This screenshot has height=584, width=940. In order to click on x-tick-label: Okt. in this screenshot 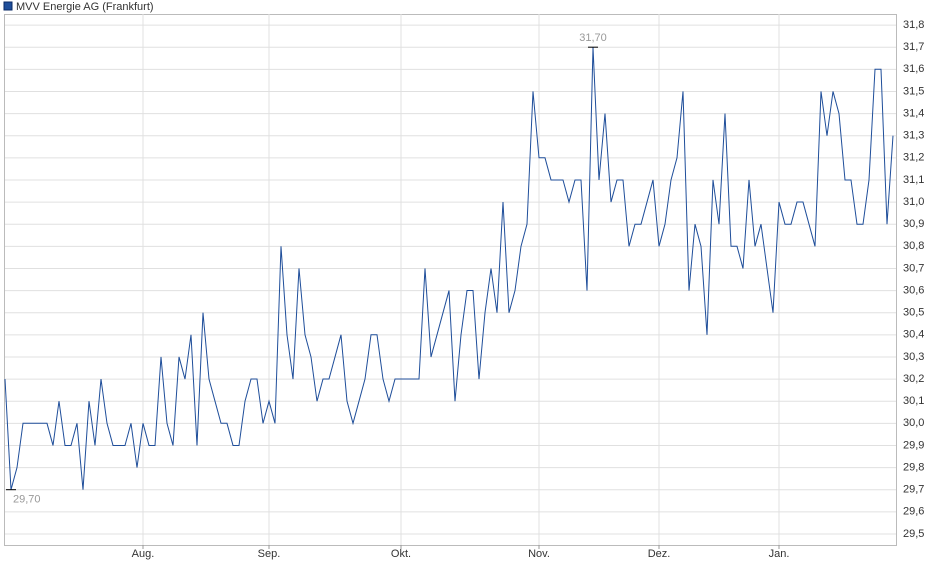, I will do `click(401, 554)`.